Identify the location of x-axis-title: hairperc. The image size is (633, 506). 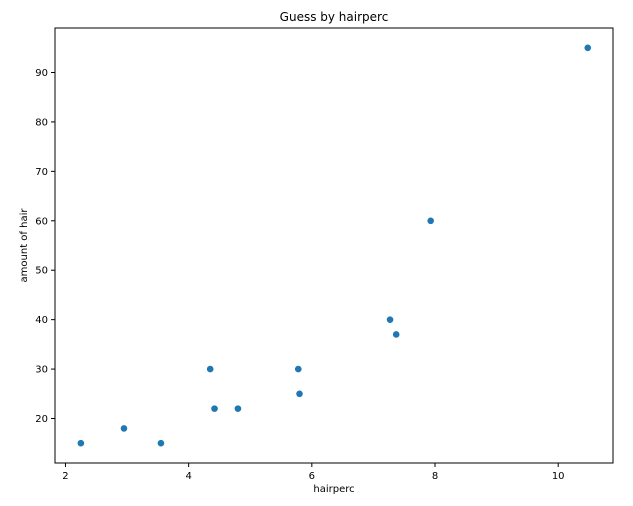
(333, 489).